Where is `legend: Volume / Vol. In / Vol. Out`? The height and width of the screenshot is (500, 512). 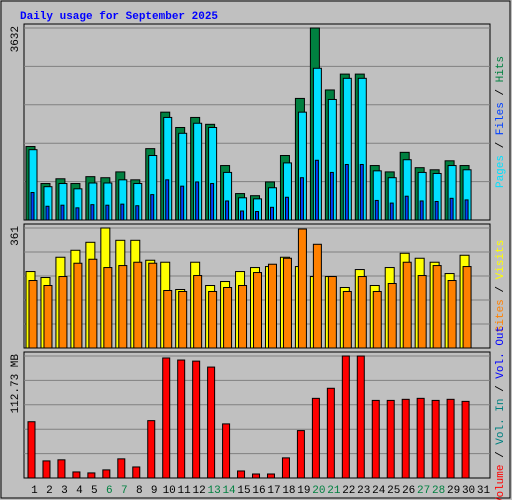
legend: Volume / Vol. In / Vol. Out is located at coordinates (501, 413).